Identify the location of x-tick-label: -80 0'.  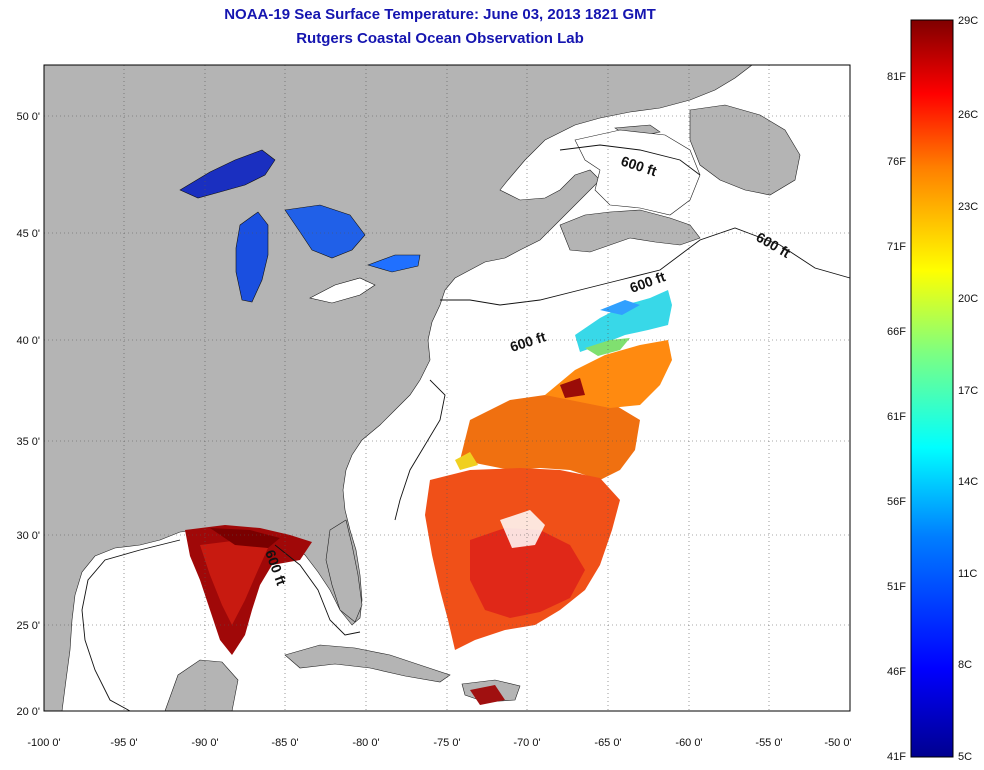
(365, 743).